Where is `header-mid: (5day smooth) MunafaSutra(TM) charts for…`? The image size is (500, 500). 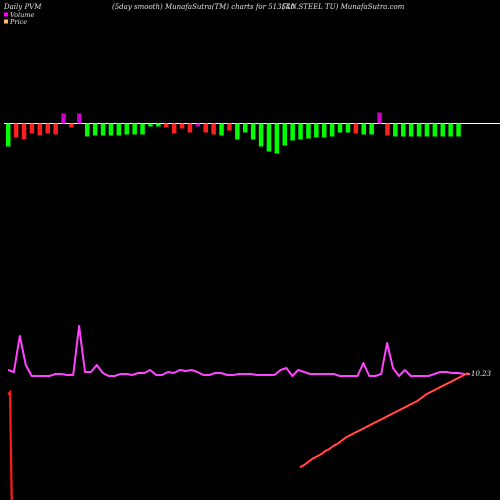 header-mid: (5day smooth) MunafaSutra(TM) charts for… is located at coordinates (203, 7).